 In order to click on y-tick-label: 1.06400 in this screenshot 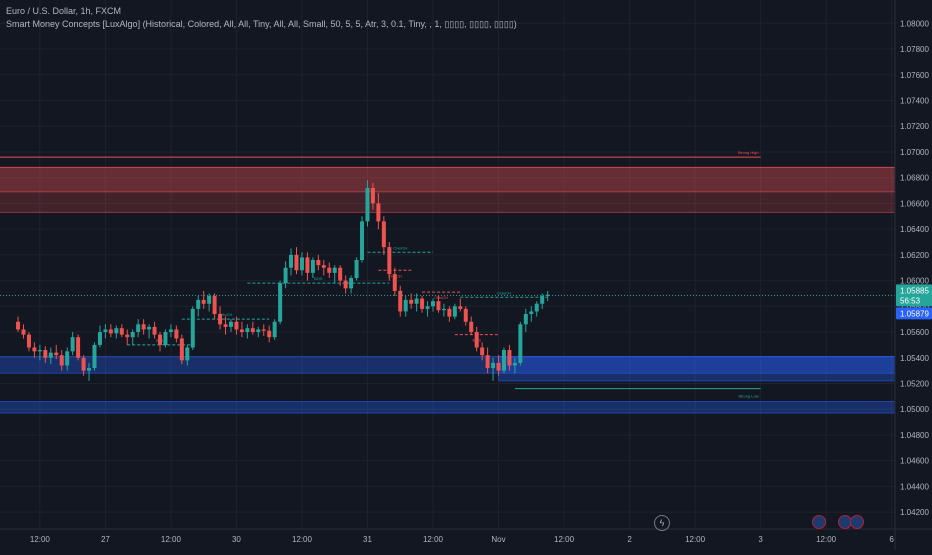, I will do `click(914, 229)`.